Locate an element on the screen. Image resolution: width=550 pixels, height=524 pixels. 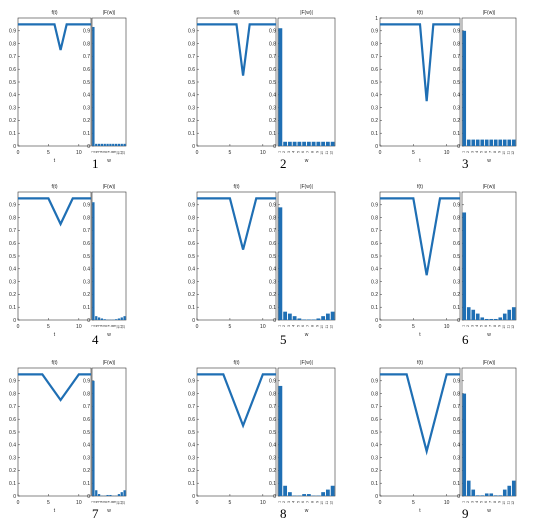
panel-4-spectrum-xlabel: w is located at coordinates (109, 335).